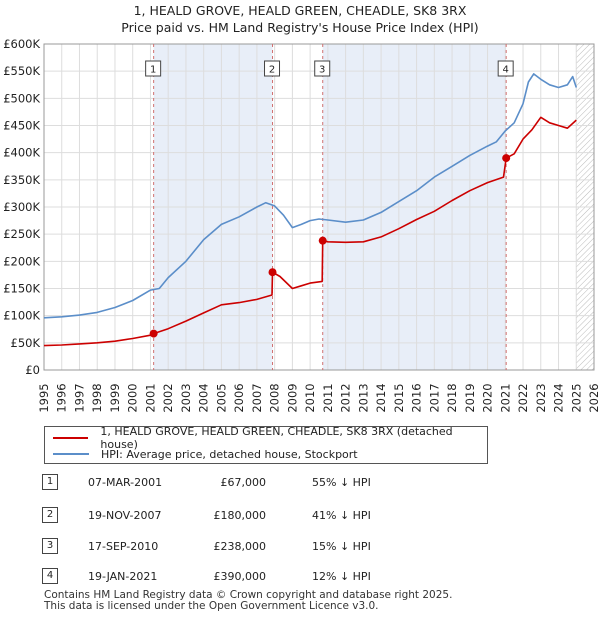  I want to click on sale-number: 4, so click(50, 576).